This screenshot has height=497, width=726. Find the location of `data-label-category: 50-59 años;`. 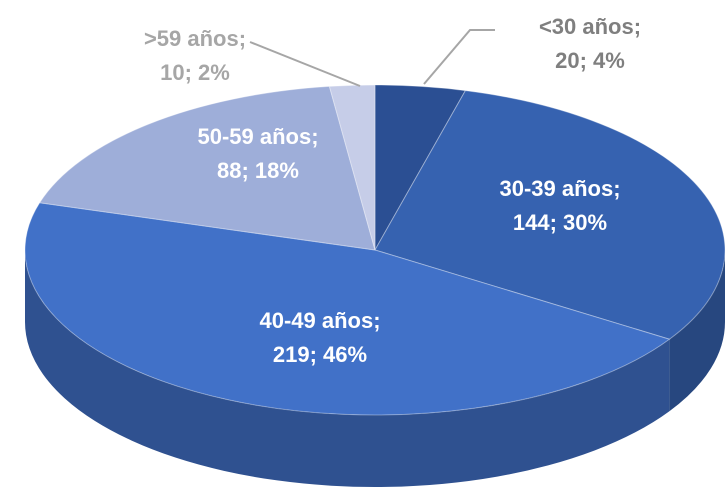

data-label-category: 50-59 años; is located at coordinates (257, 136).